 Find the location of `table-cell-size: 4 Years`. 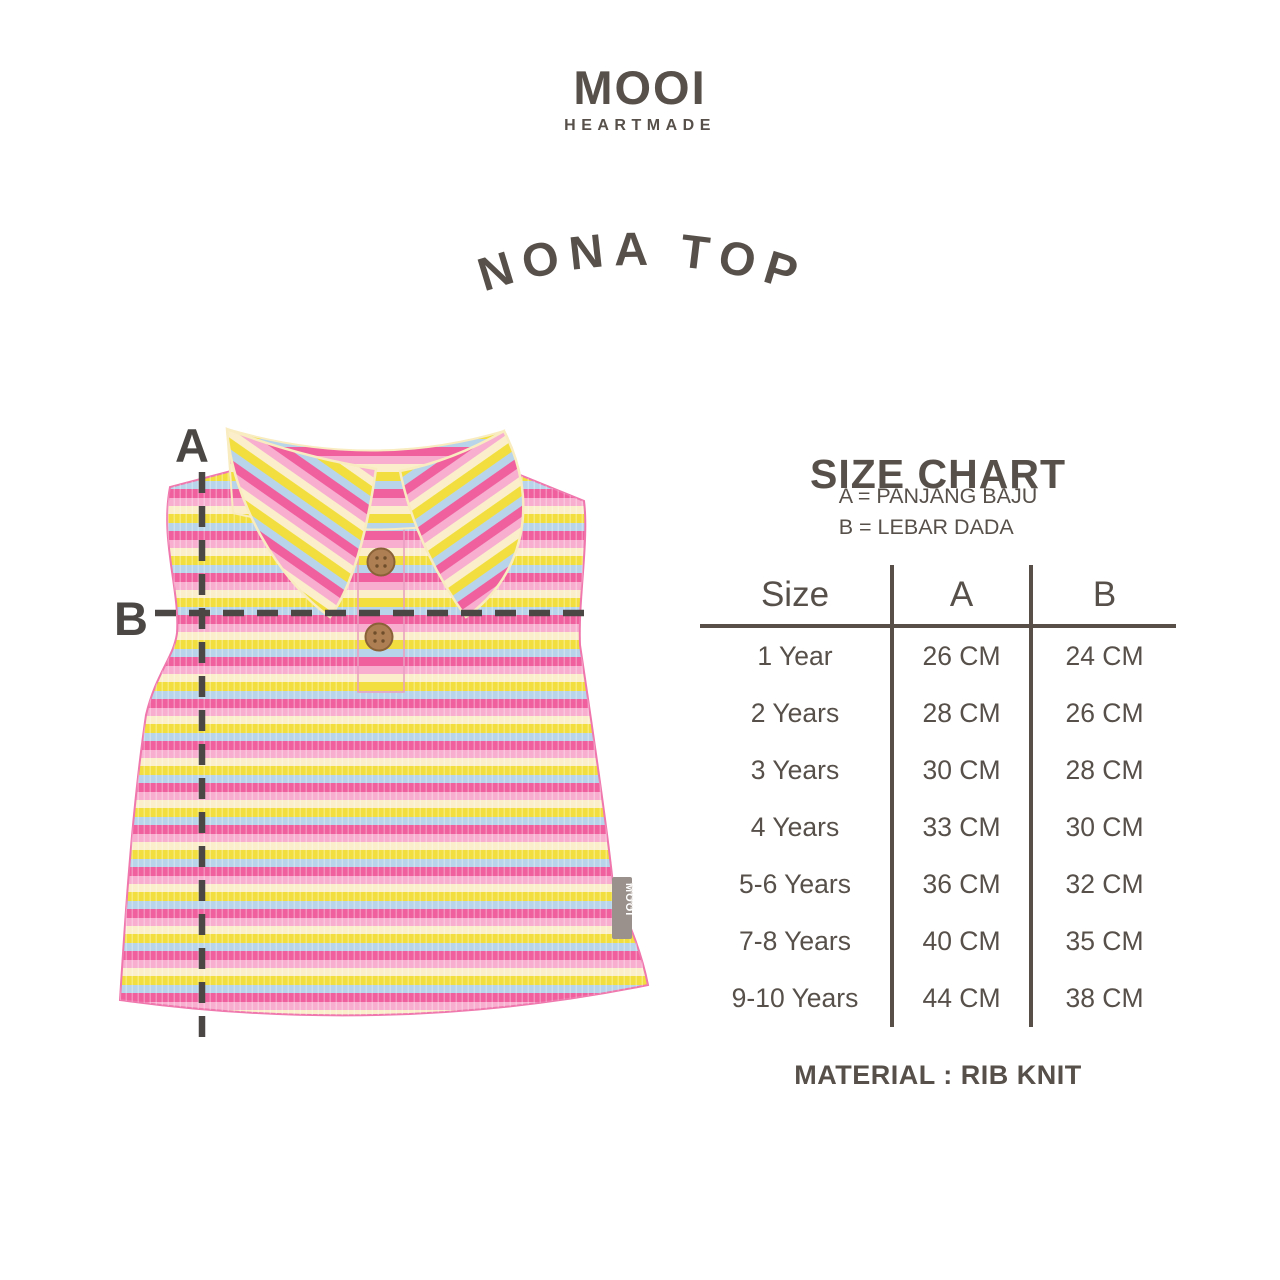

table-cell-size: 4 Years is located at coordinates (795, 827).